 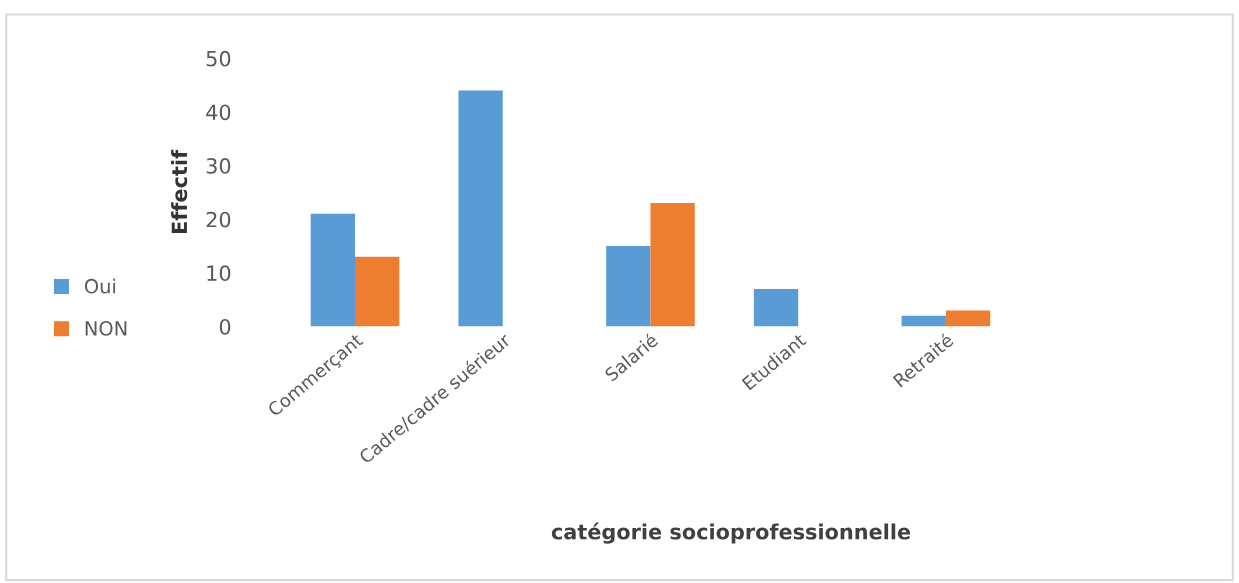 I want to click on y-axis-title: Effectif, so click(x=179, y=191).